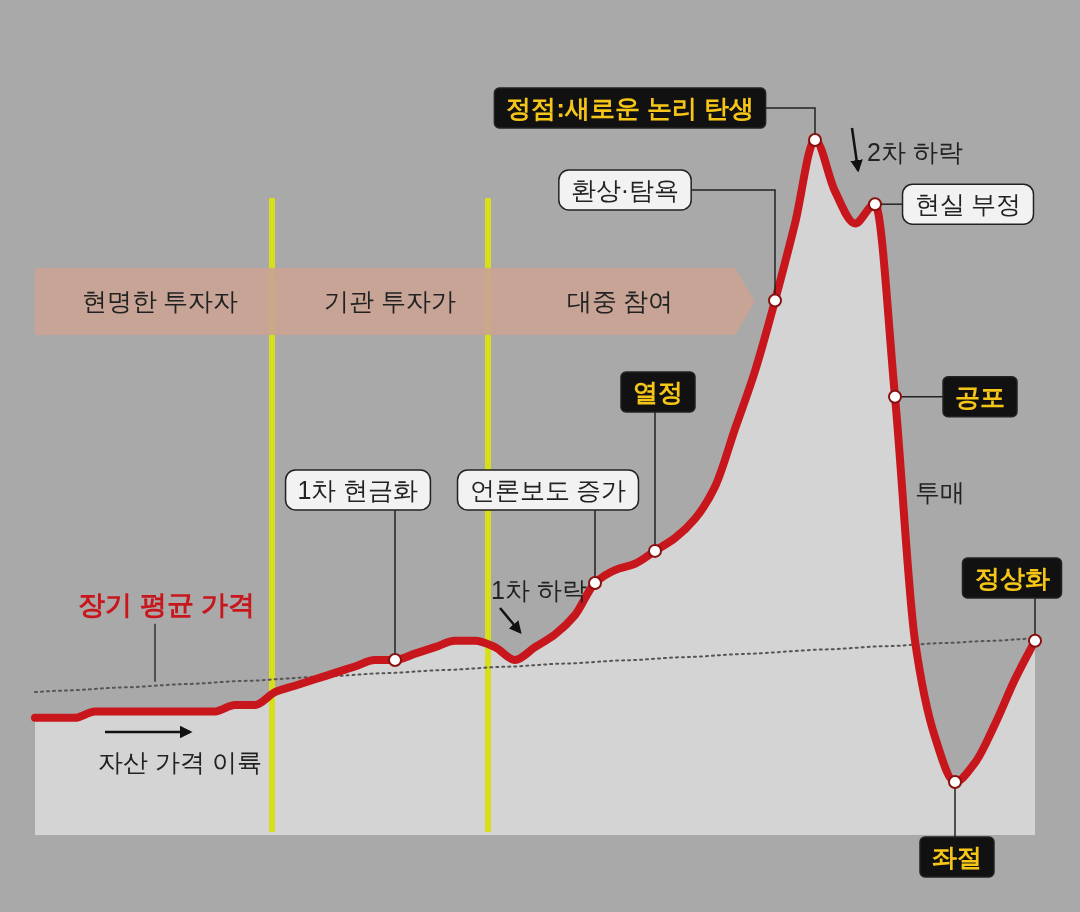 The height and width of the screenshot is (912, 1080). What do you see at coordinates (620, 301) in the screenshot?
I see `annotation: 대중 참여` at bounding box center [620, 301].